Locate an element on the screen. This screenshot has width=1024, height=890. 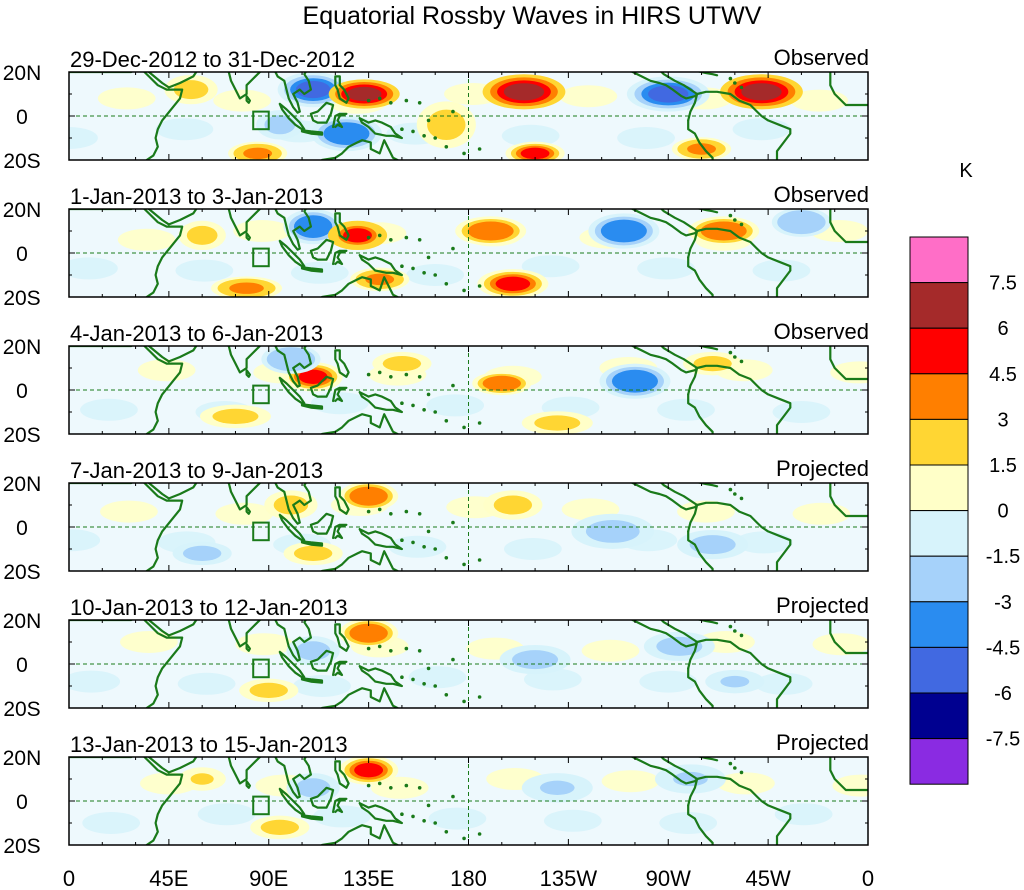
colorbar-level-label: 4.5 is located at coordinates (1003, 375).